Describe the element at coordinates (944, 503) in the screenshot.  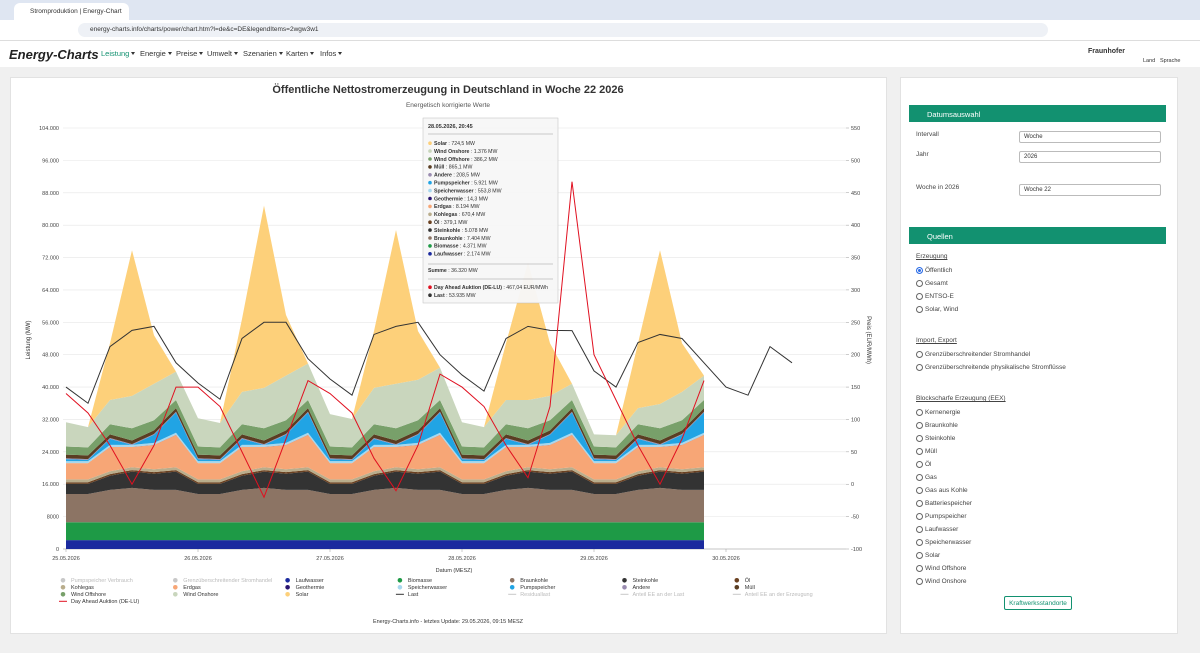
I see `radio-option: Batteriespeicher` at that location.